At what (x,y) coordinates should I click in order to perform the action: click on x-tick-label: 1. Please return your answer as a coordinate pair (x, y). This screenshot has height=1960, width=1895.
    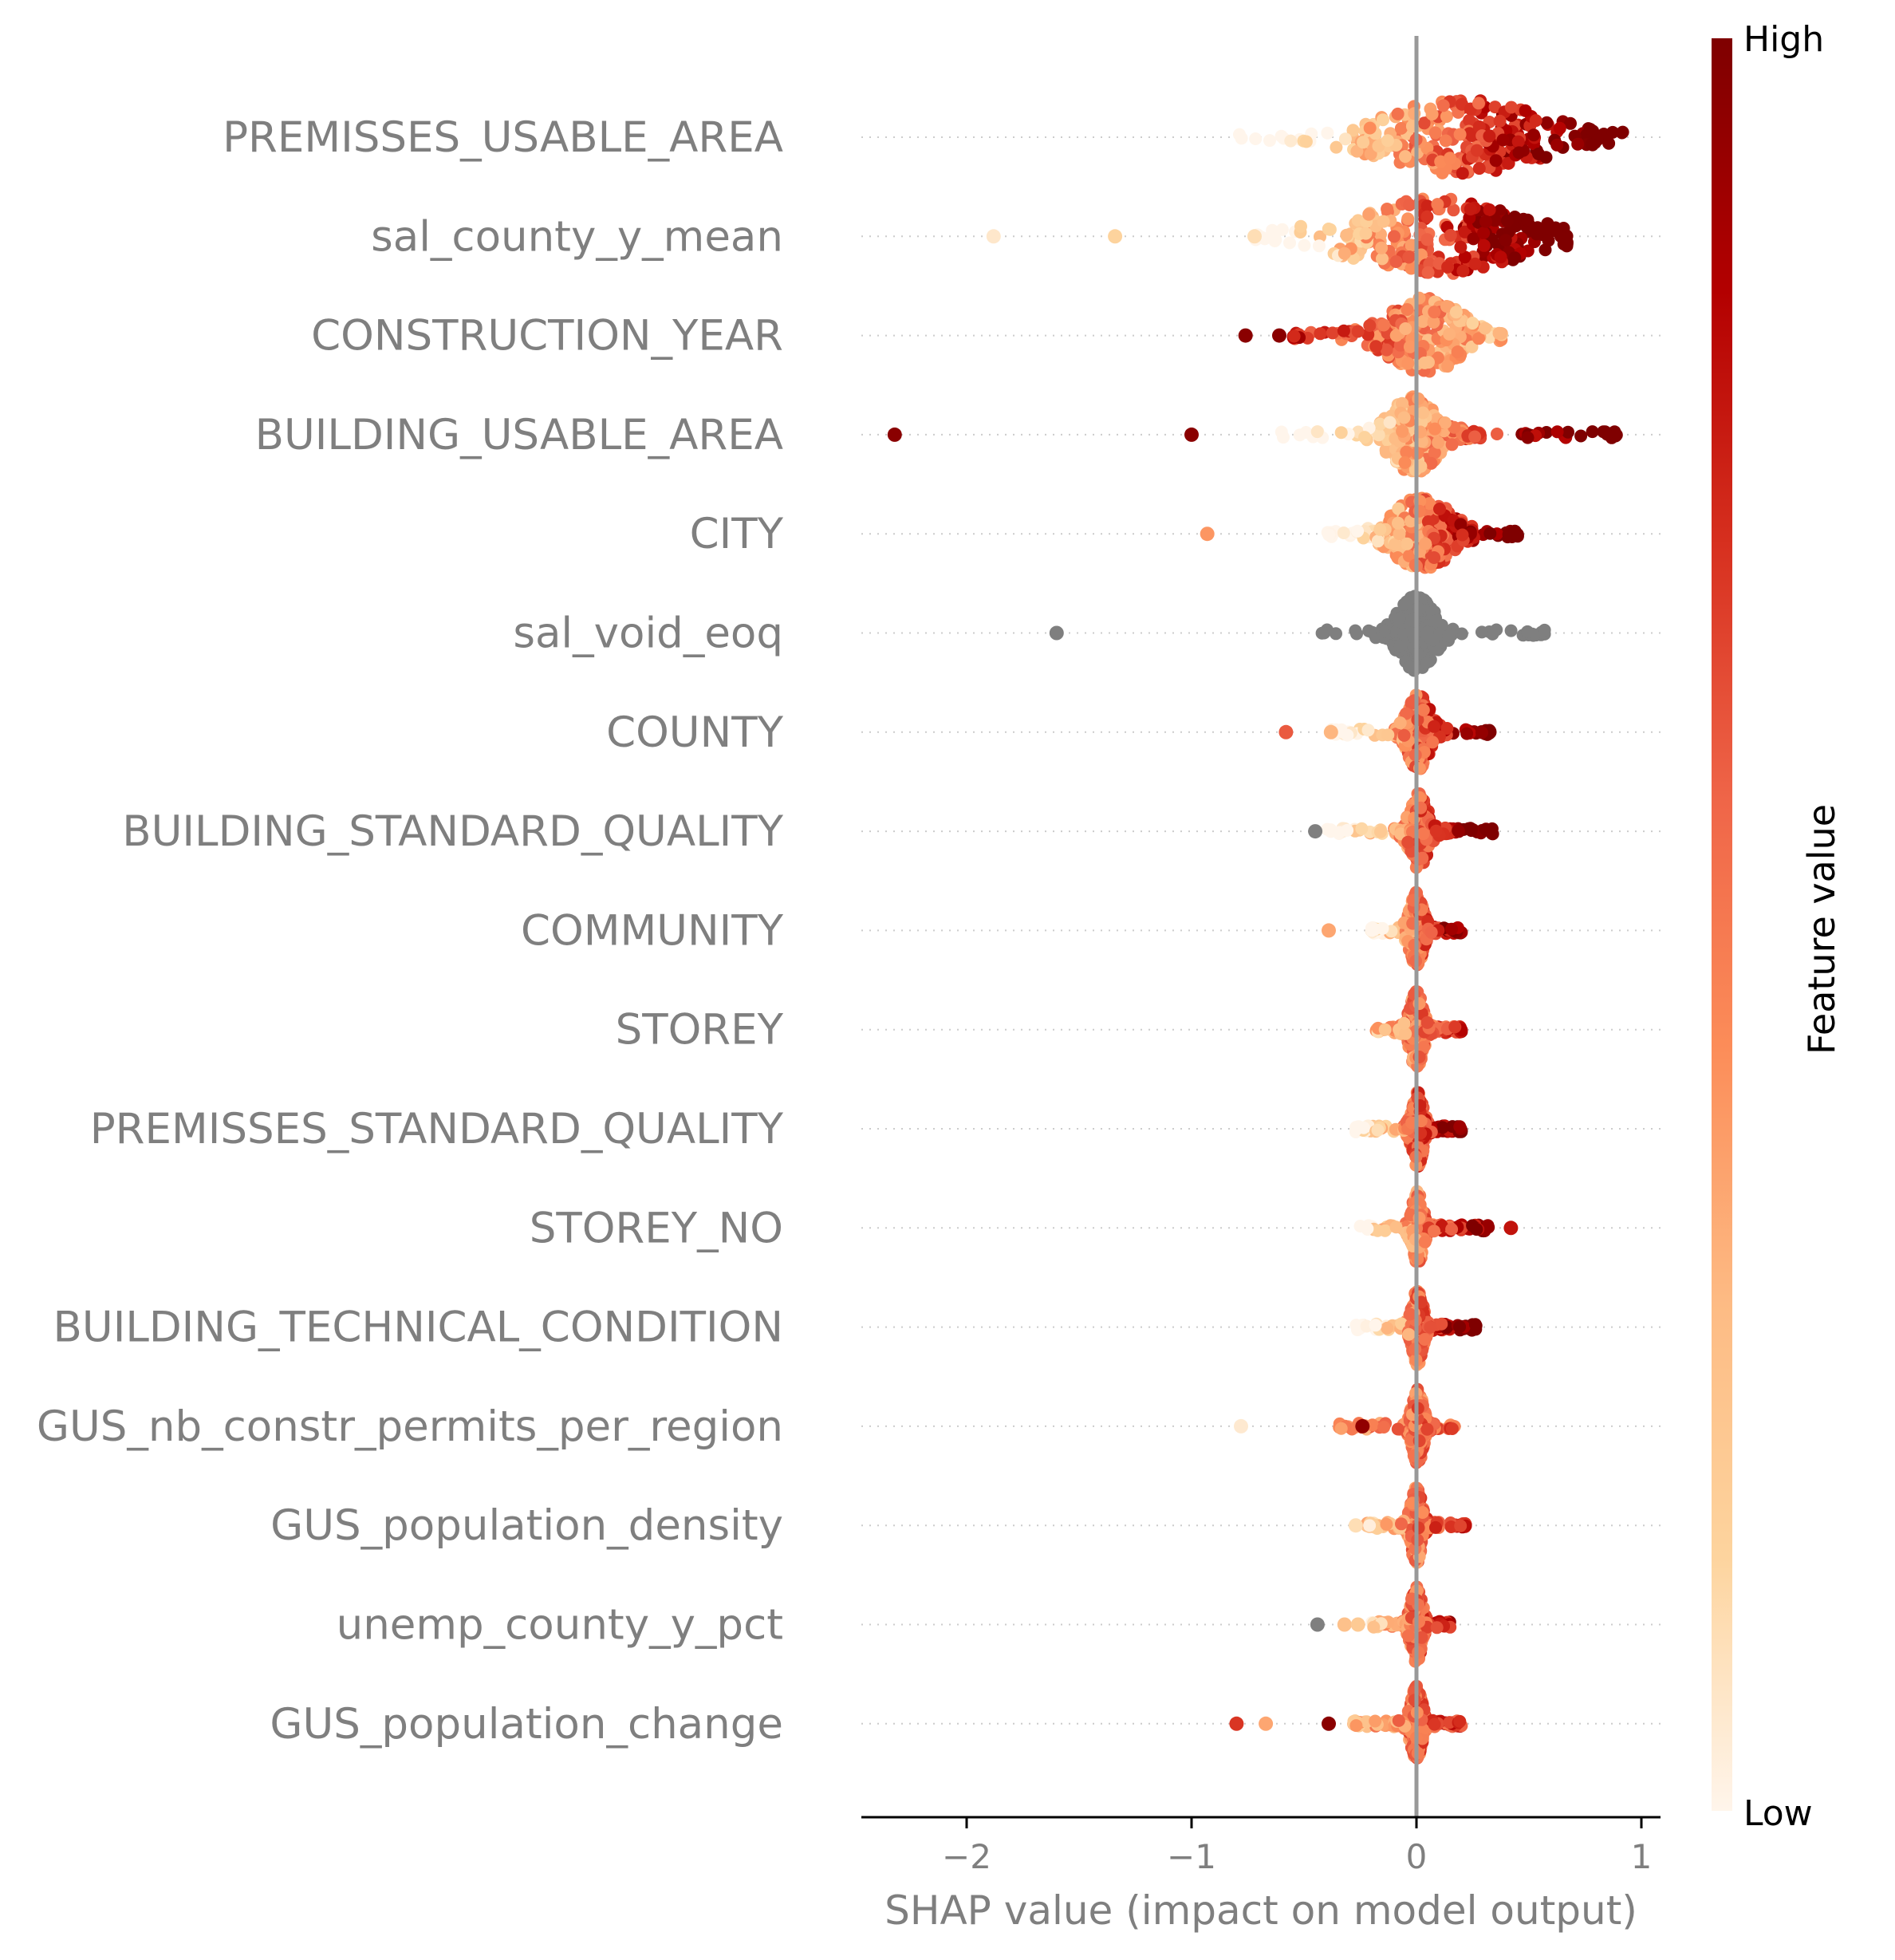
    Looking at the image, I should click on (1642, 1856).